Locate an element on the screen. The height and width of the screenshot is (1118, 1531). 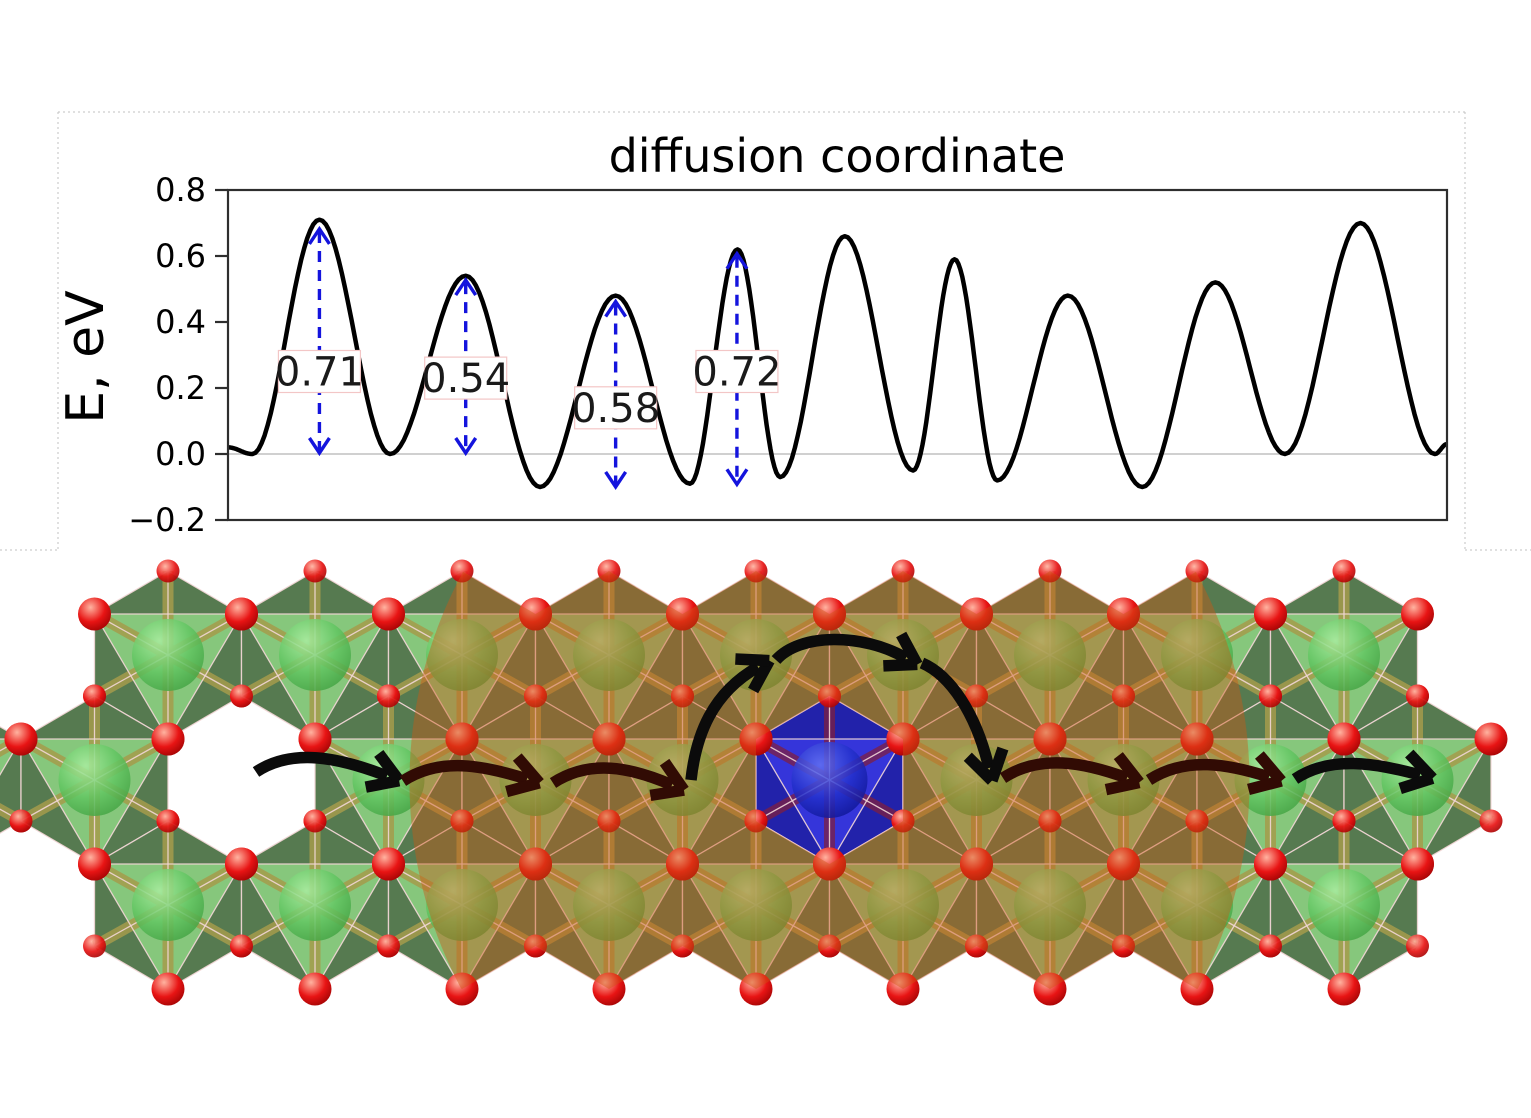
y-tick-label: 0.4 is located at coordinates (180, 322).